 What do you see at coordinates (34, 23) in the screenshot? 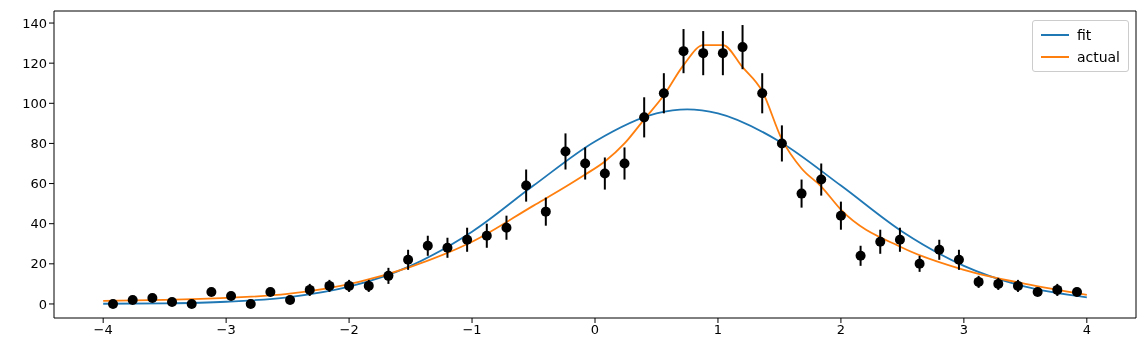
I see `y-tick-label: 140` at bounding box center [34, 23].